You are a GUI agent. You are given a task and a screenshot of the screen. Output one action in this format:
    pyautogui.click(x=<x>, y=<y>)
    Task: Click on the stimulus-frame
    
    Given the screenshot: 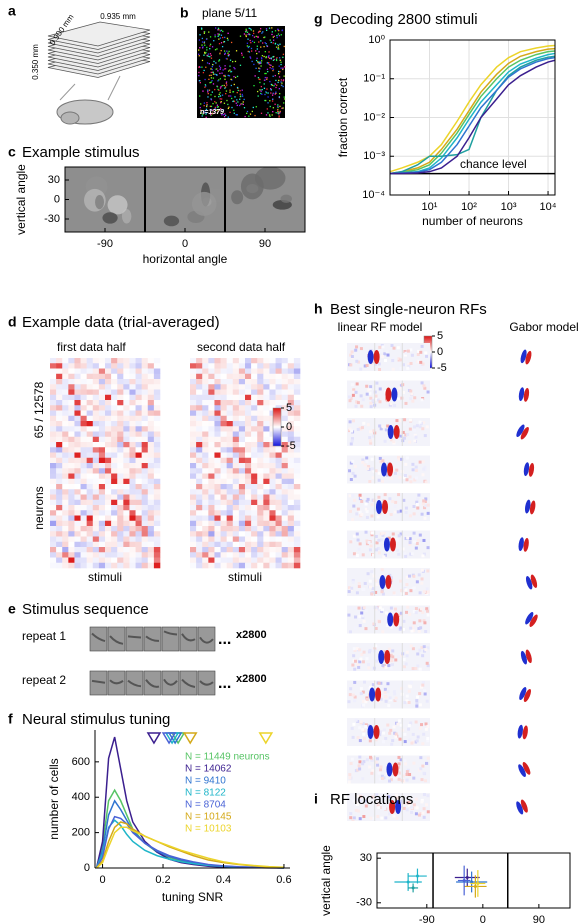 What is the action you would take?
    pyautogui.click(x=206, y=639)
    